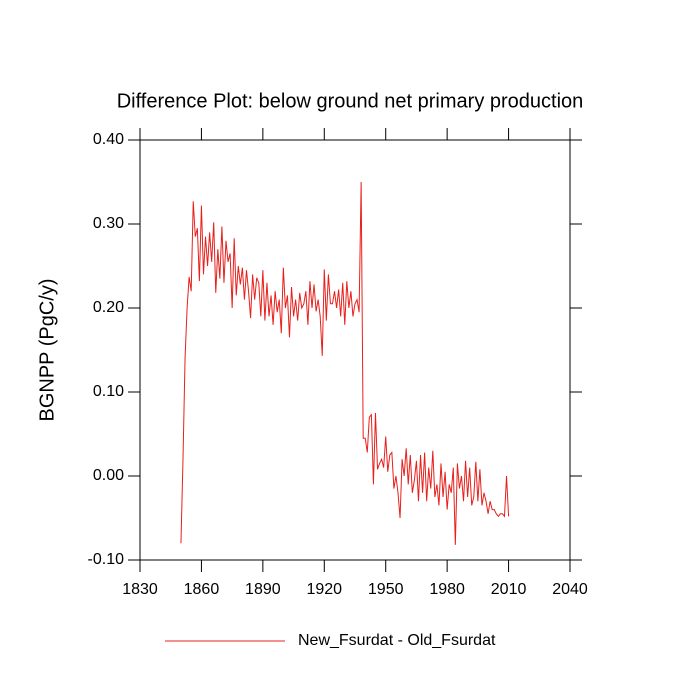 The height and width of the screenshot is (700, 700). What do you see at coordinates (509, 589) in the screenshot?
I see `x-tick-label: 2010` at bounding box center [509, 589].